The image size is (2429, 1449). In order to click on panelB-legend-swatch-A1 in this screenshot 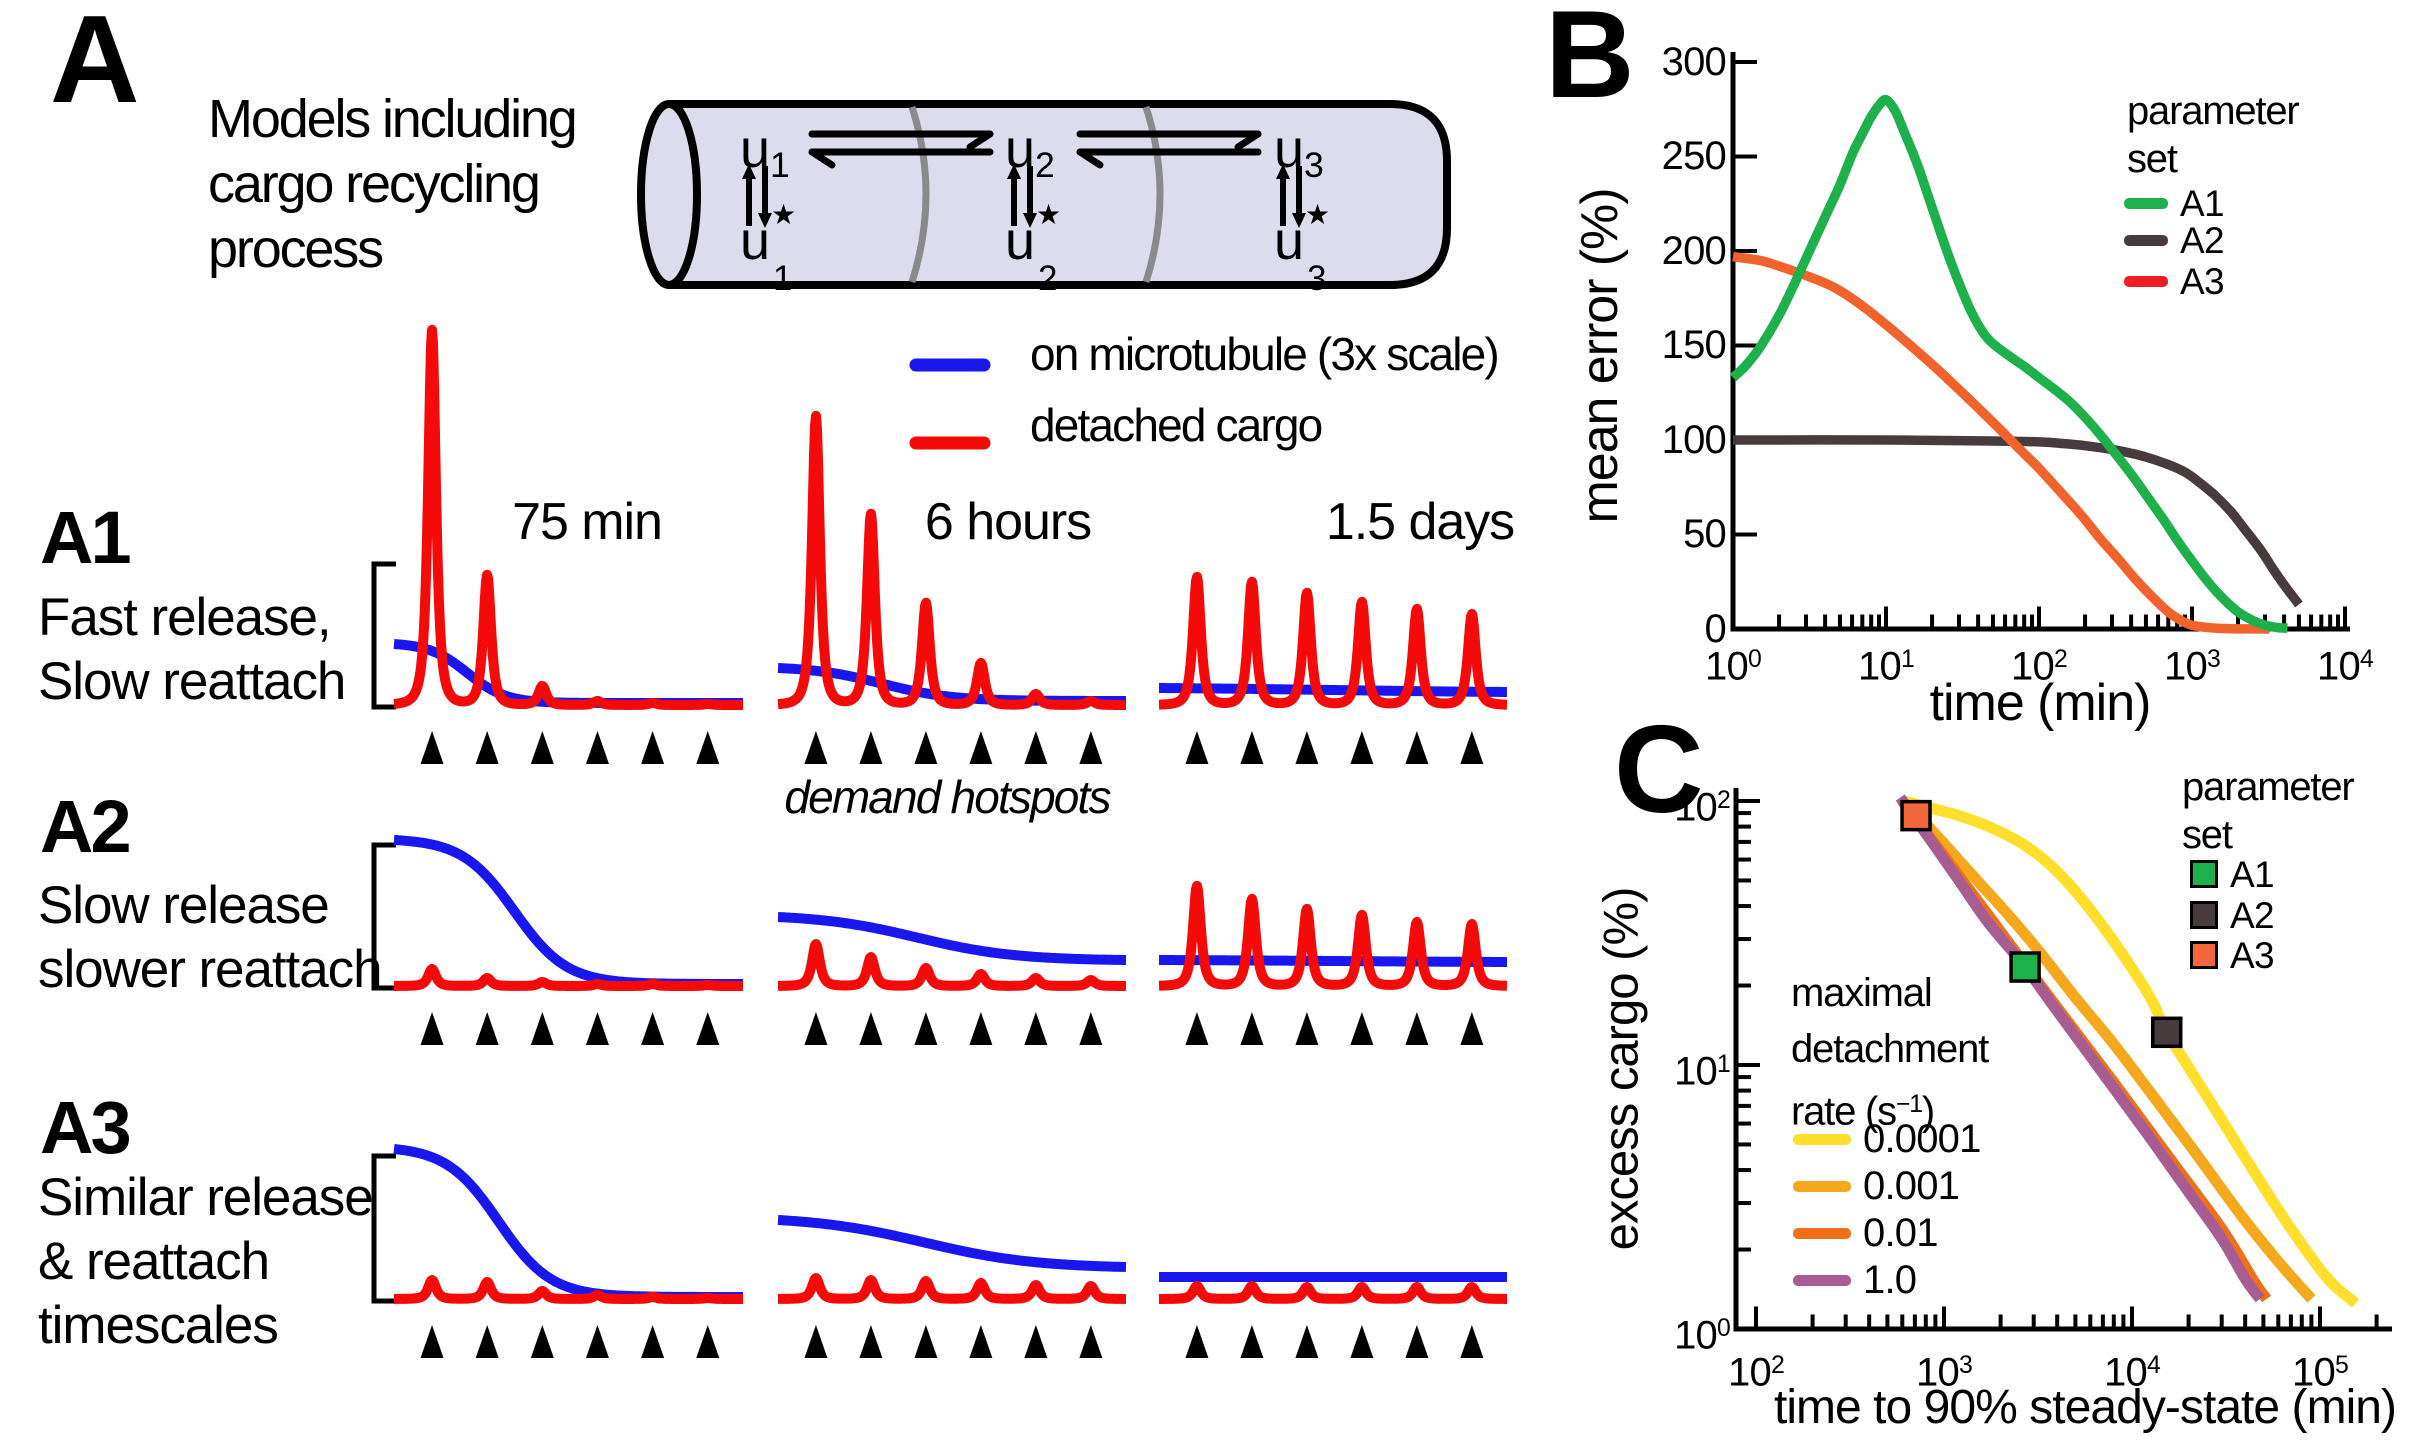, I will do `click(2146, 203)`.